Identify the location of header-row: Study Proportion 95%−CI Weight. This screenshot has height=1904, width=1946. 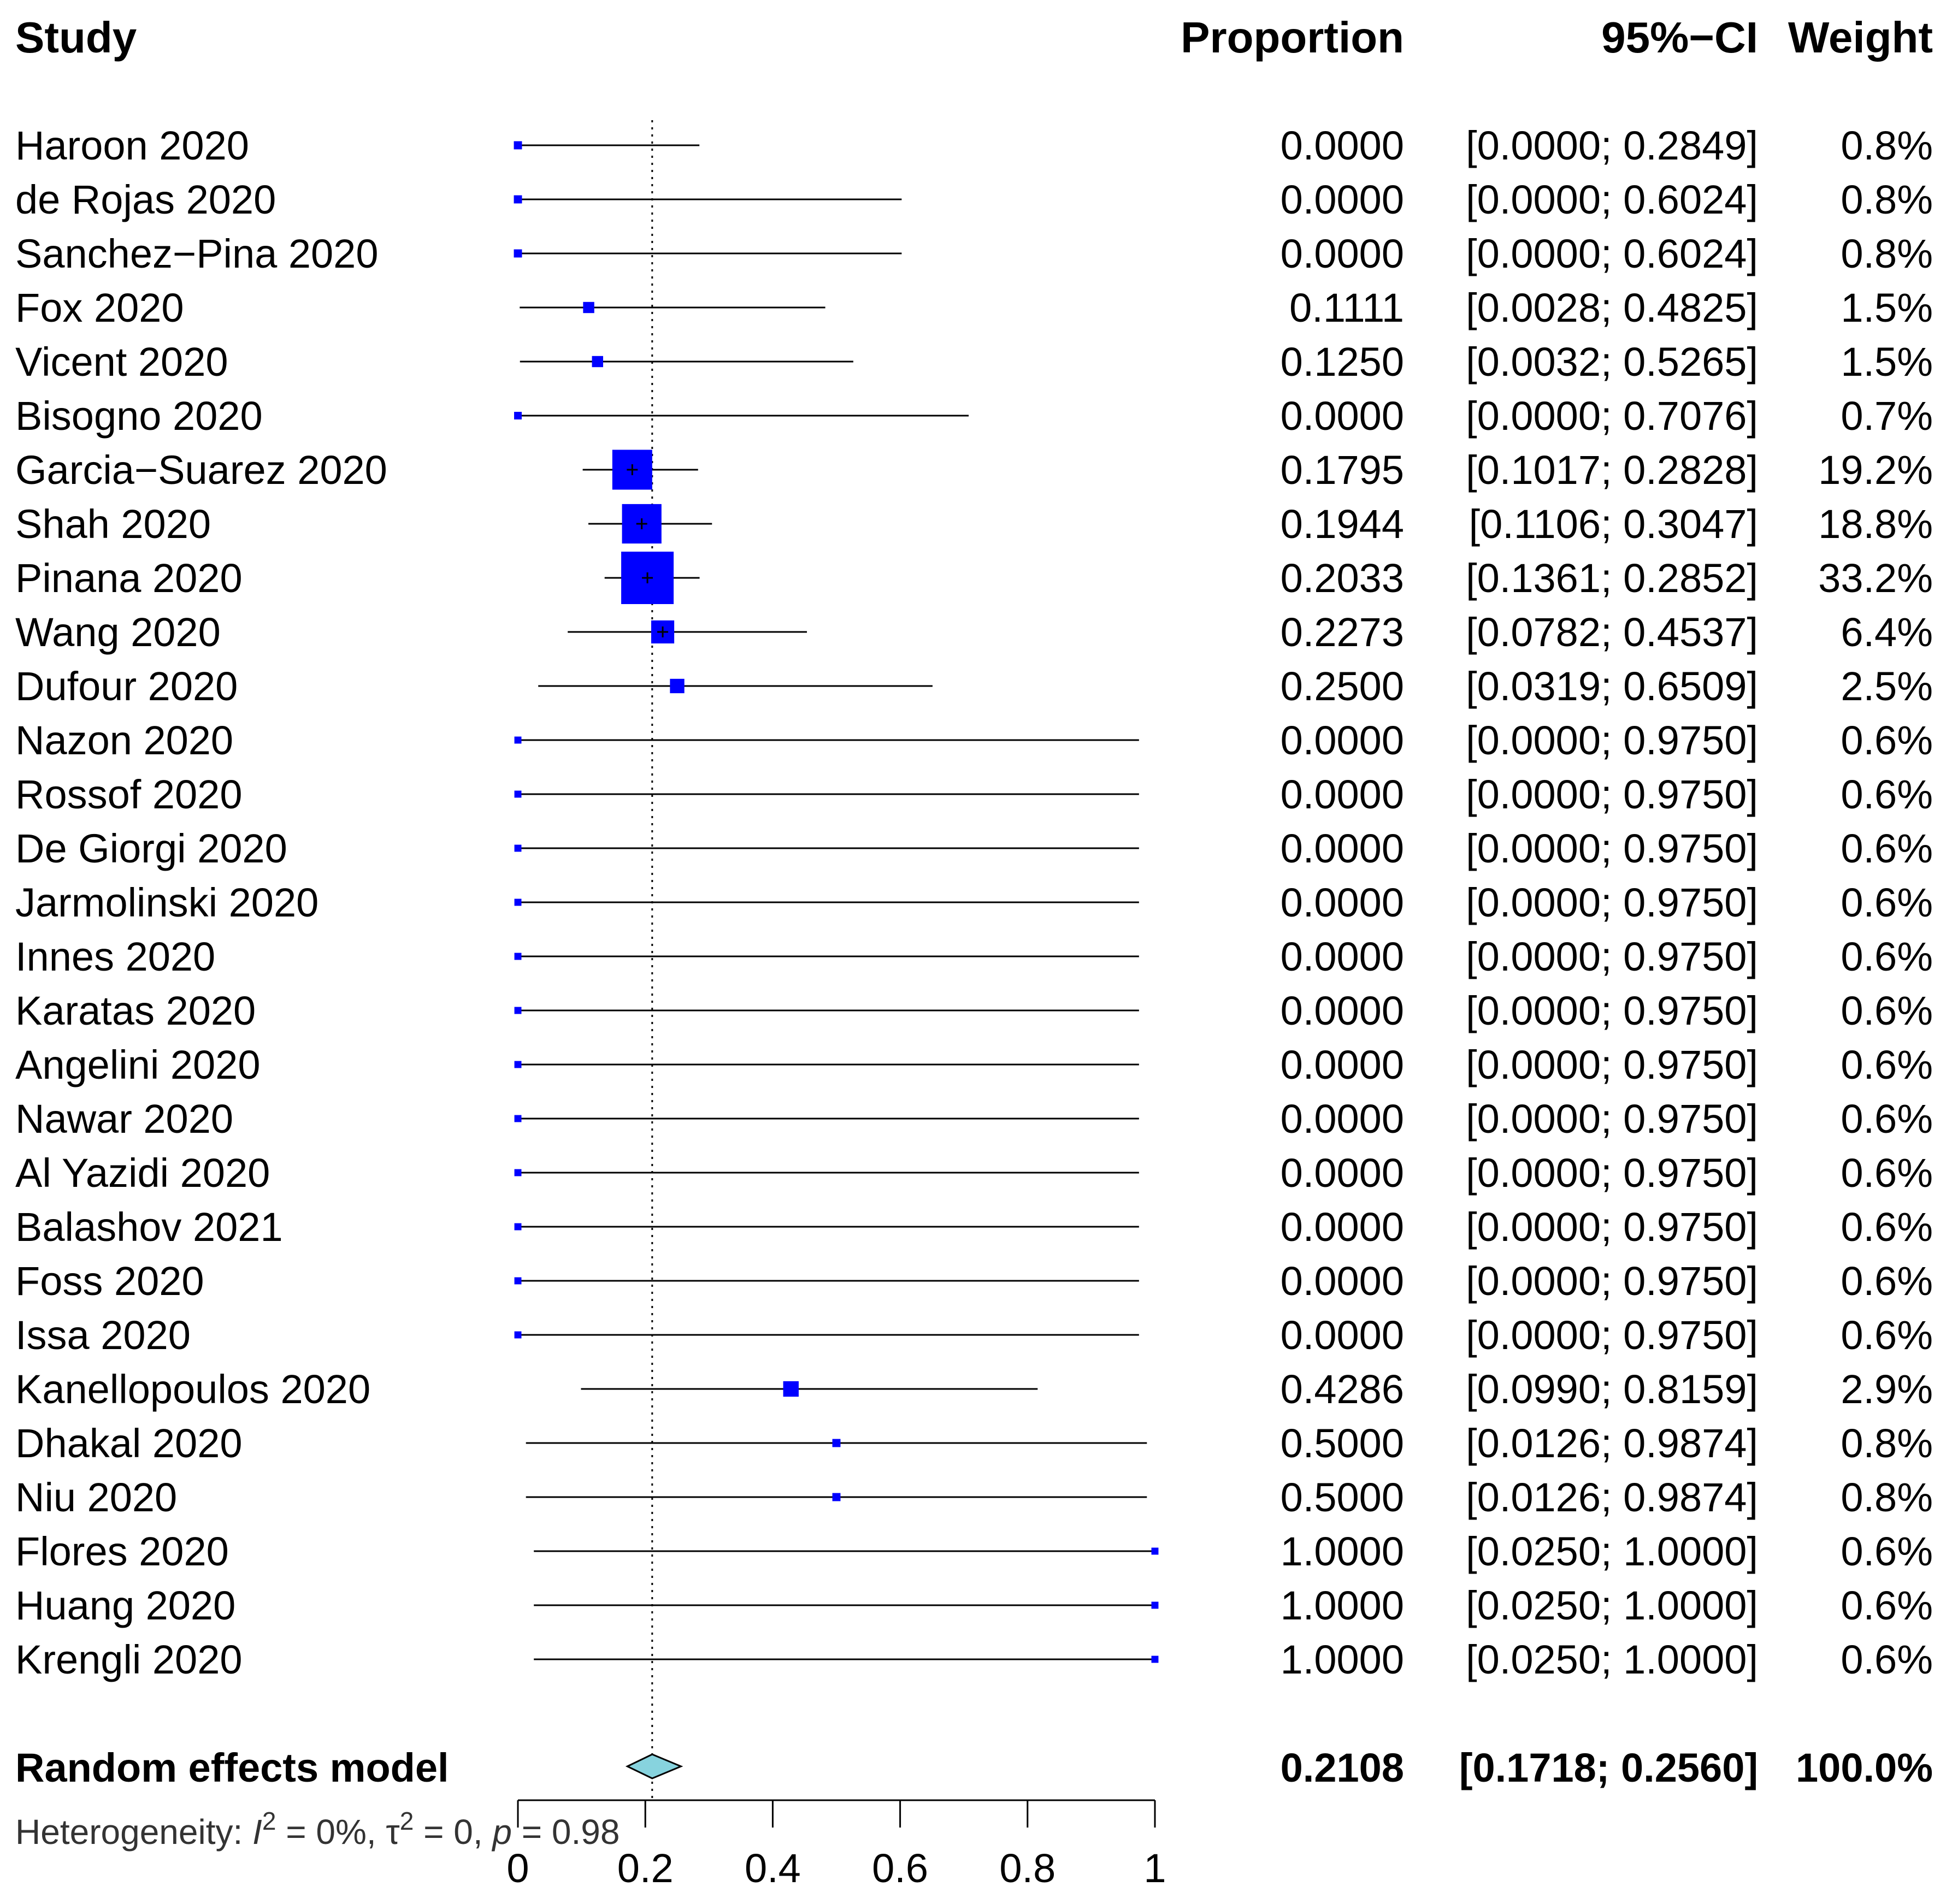
(974, 37).